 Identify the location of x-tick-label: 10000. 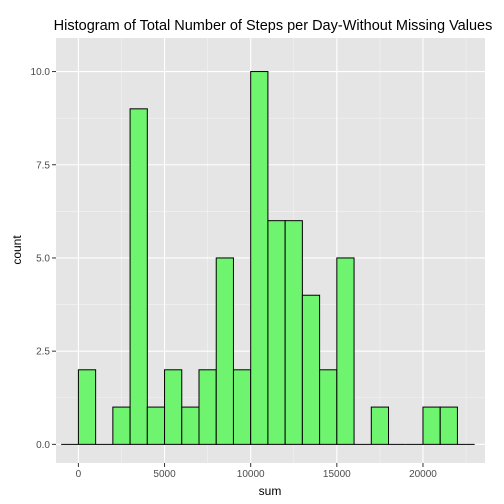
(251, 474).